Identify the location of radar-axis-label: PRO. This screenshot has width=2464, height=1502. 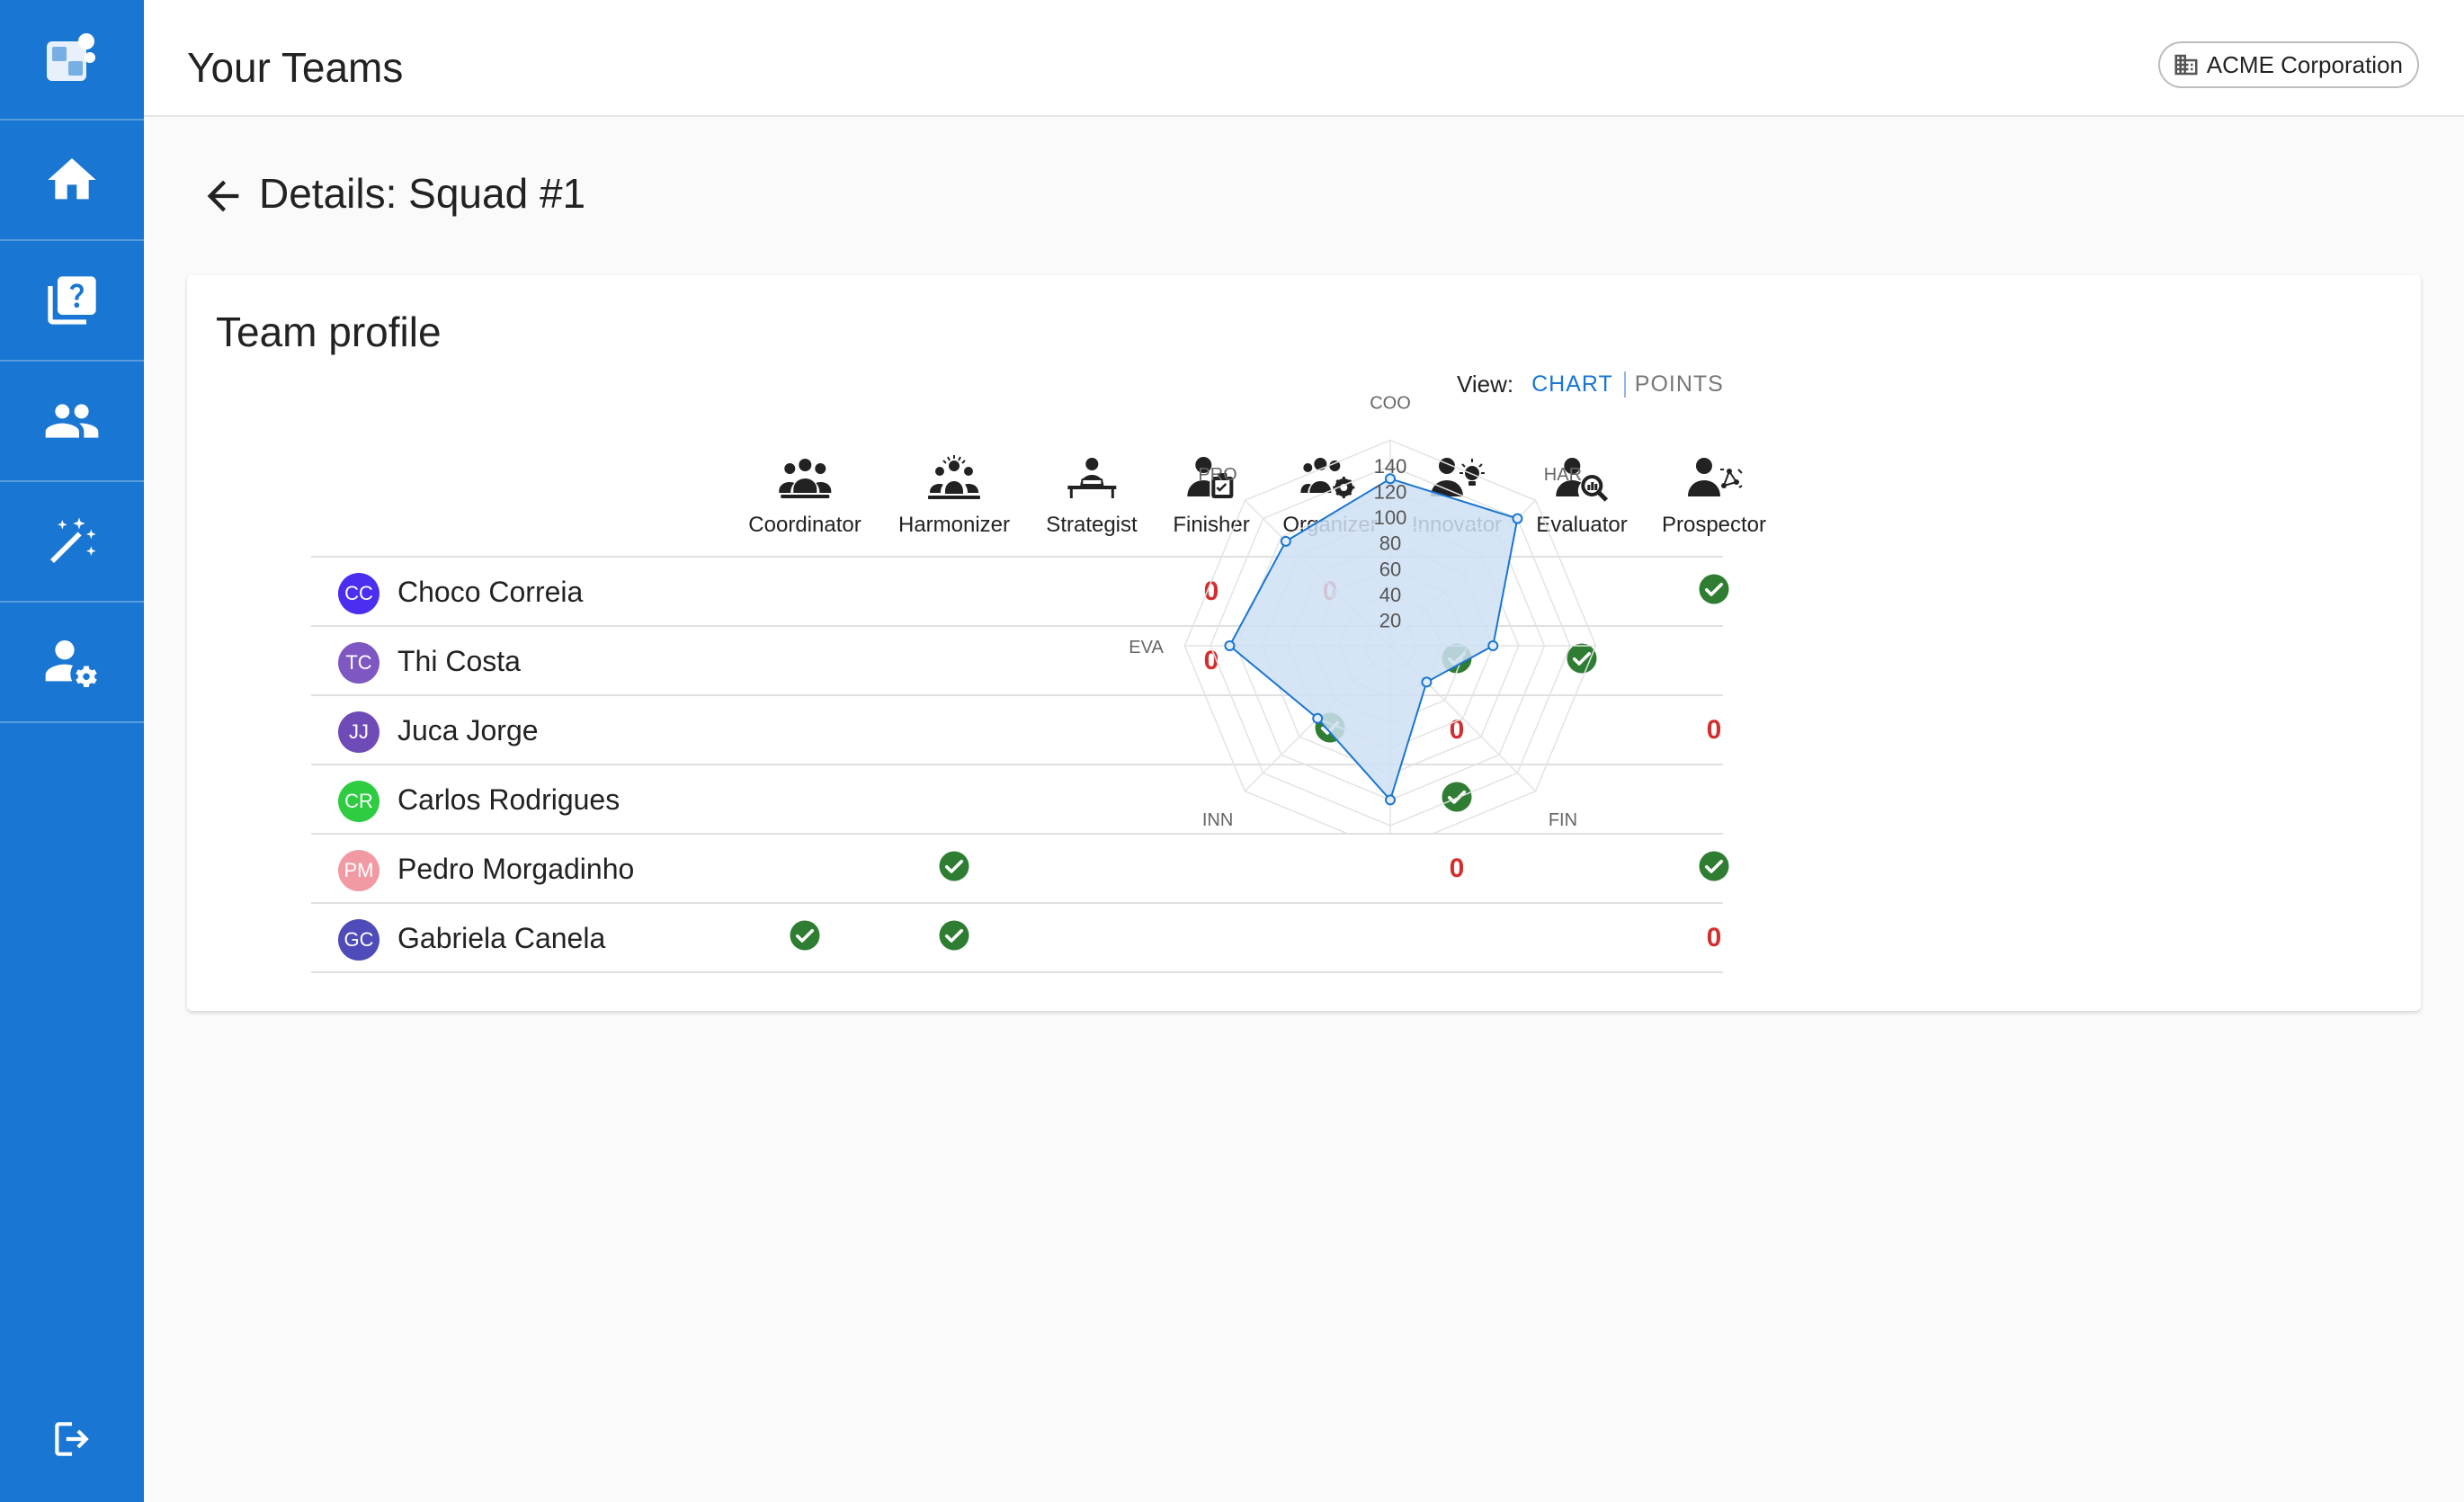
(1217, 475).